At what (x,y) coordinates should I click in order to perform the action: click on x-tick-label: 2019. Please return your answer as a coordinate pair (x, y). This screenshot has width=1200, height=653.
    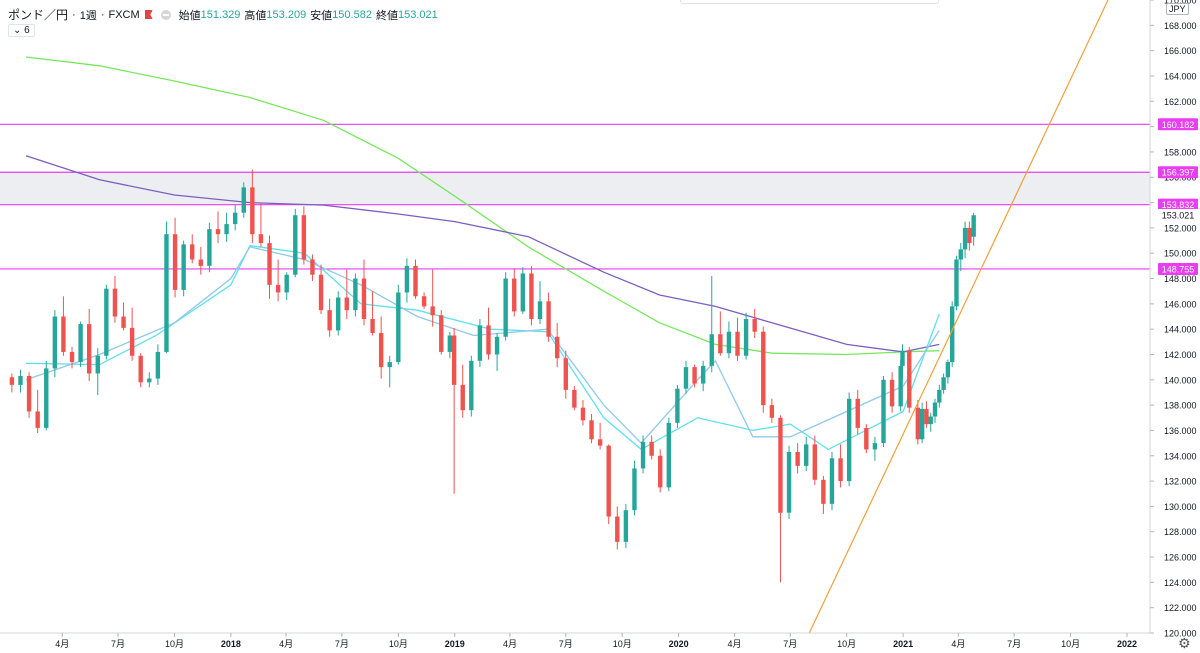
    Looking at the image, I should click on (455, 644).